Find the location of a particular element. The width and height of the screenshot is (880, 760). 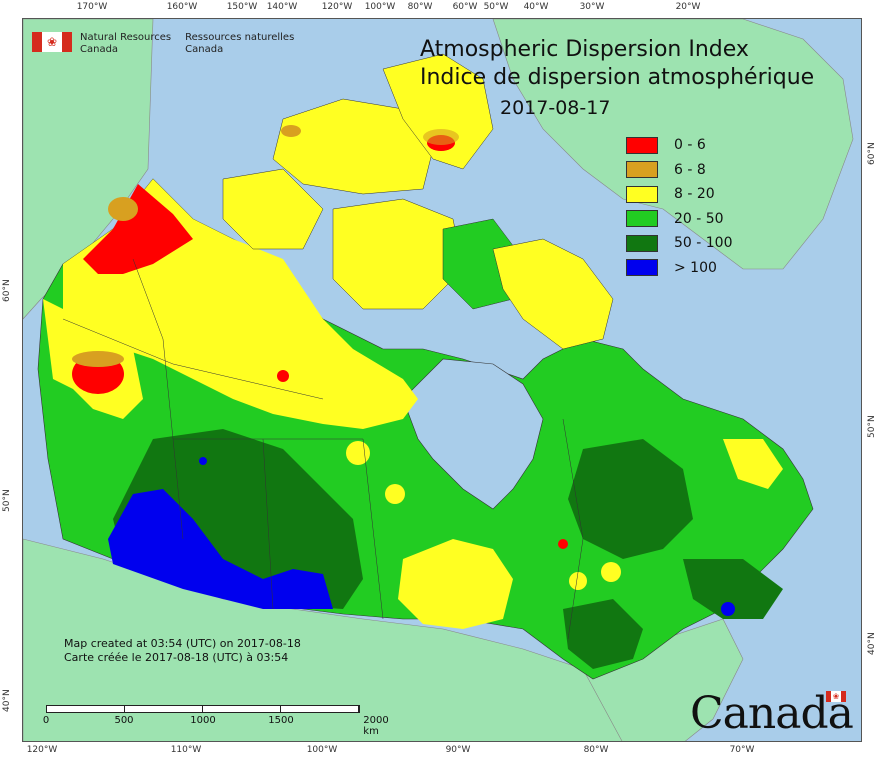

scale-bar: 0 500 1000 1500 2000 km is located at coordinates (215, 721).